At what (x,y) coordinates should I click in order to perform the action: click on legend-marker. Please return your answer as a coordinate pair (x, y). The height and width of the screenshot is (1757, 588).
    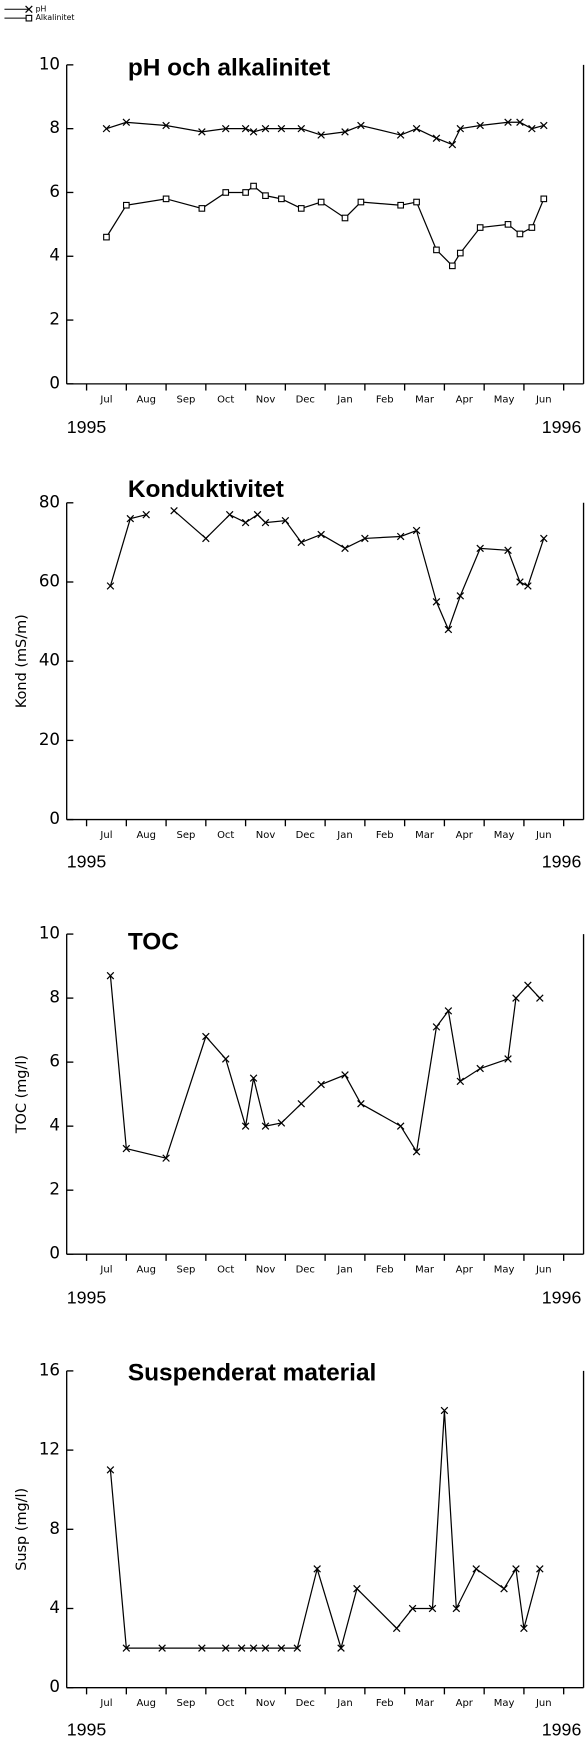
    Looking at the image, I should click on (29, 18).